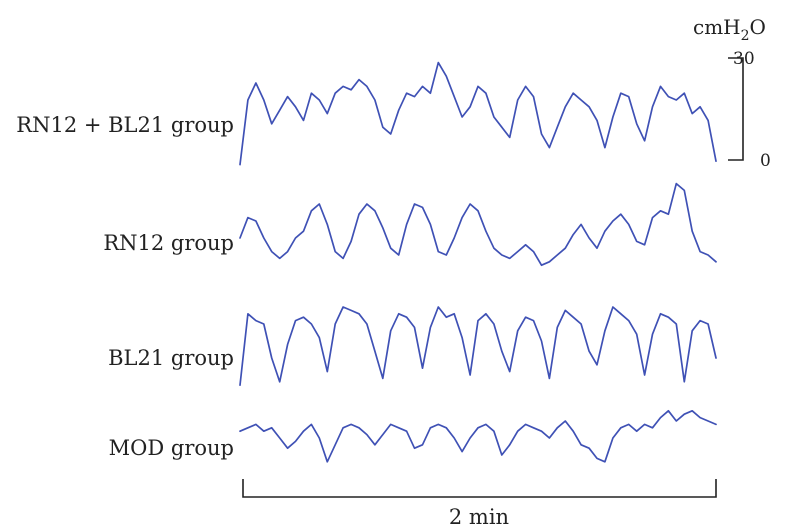 The width and height of the screenshot is (785, 529). I want to click on series-label-mod: MOD group, so click(171, 448).